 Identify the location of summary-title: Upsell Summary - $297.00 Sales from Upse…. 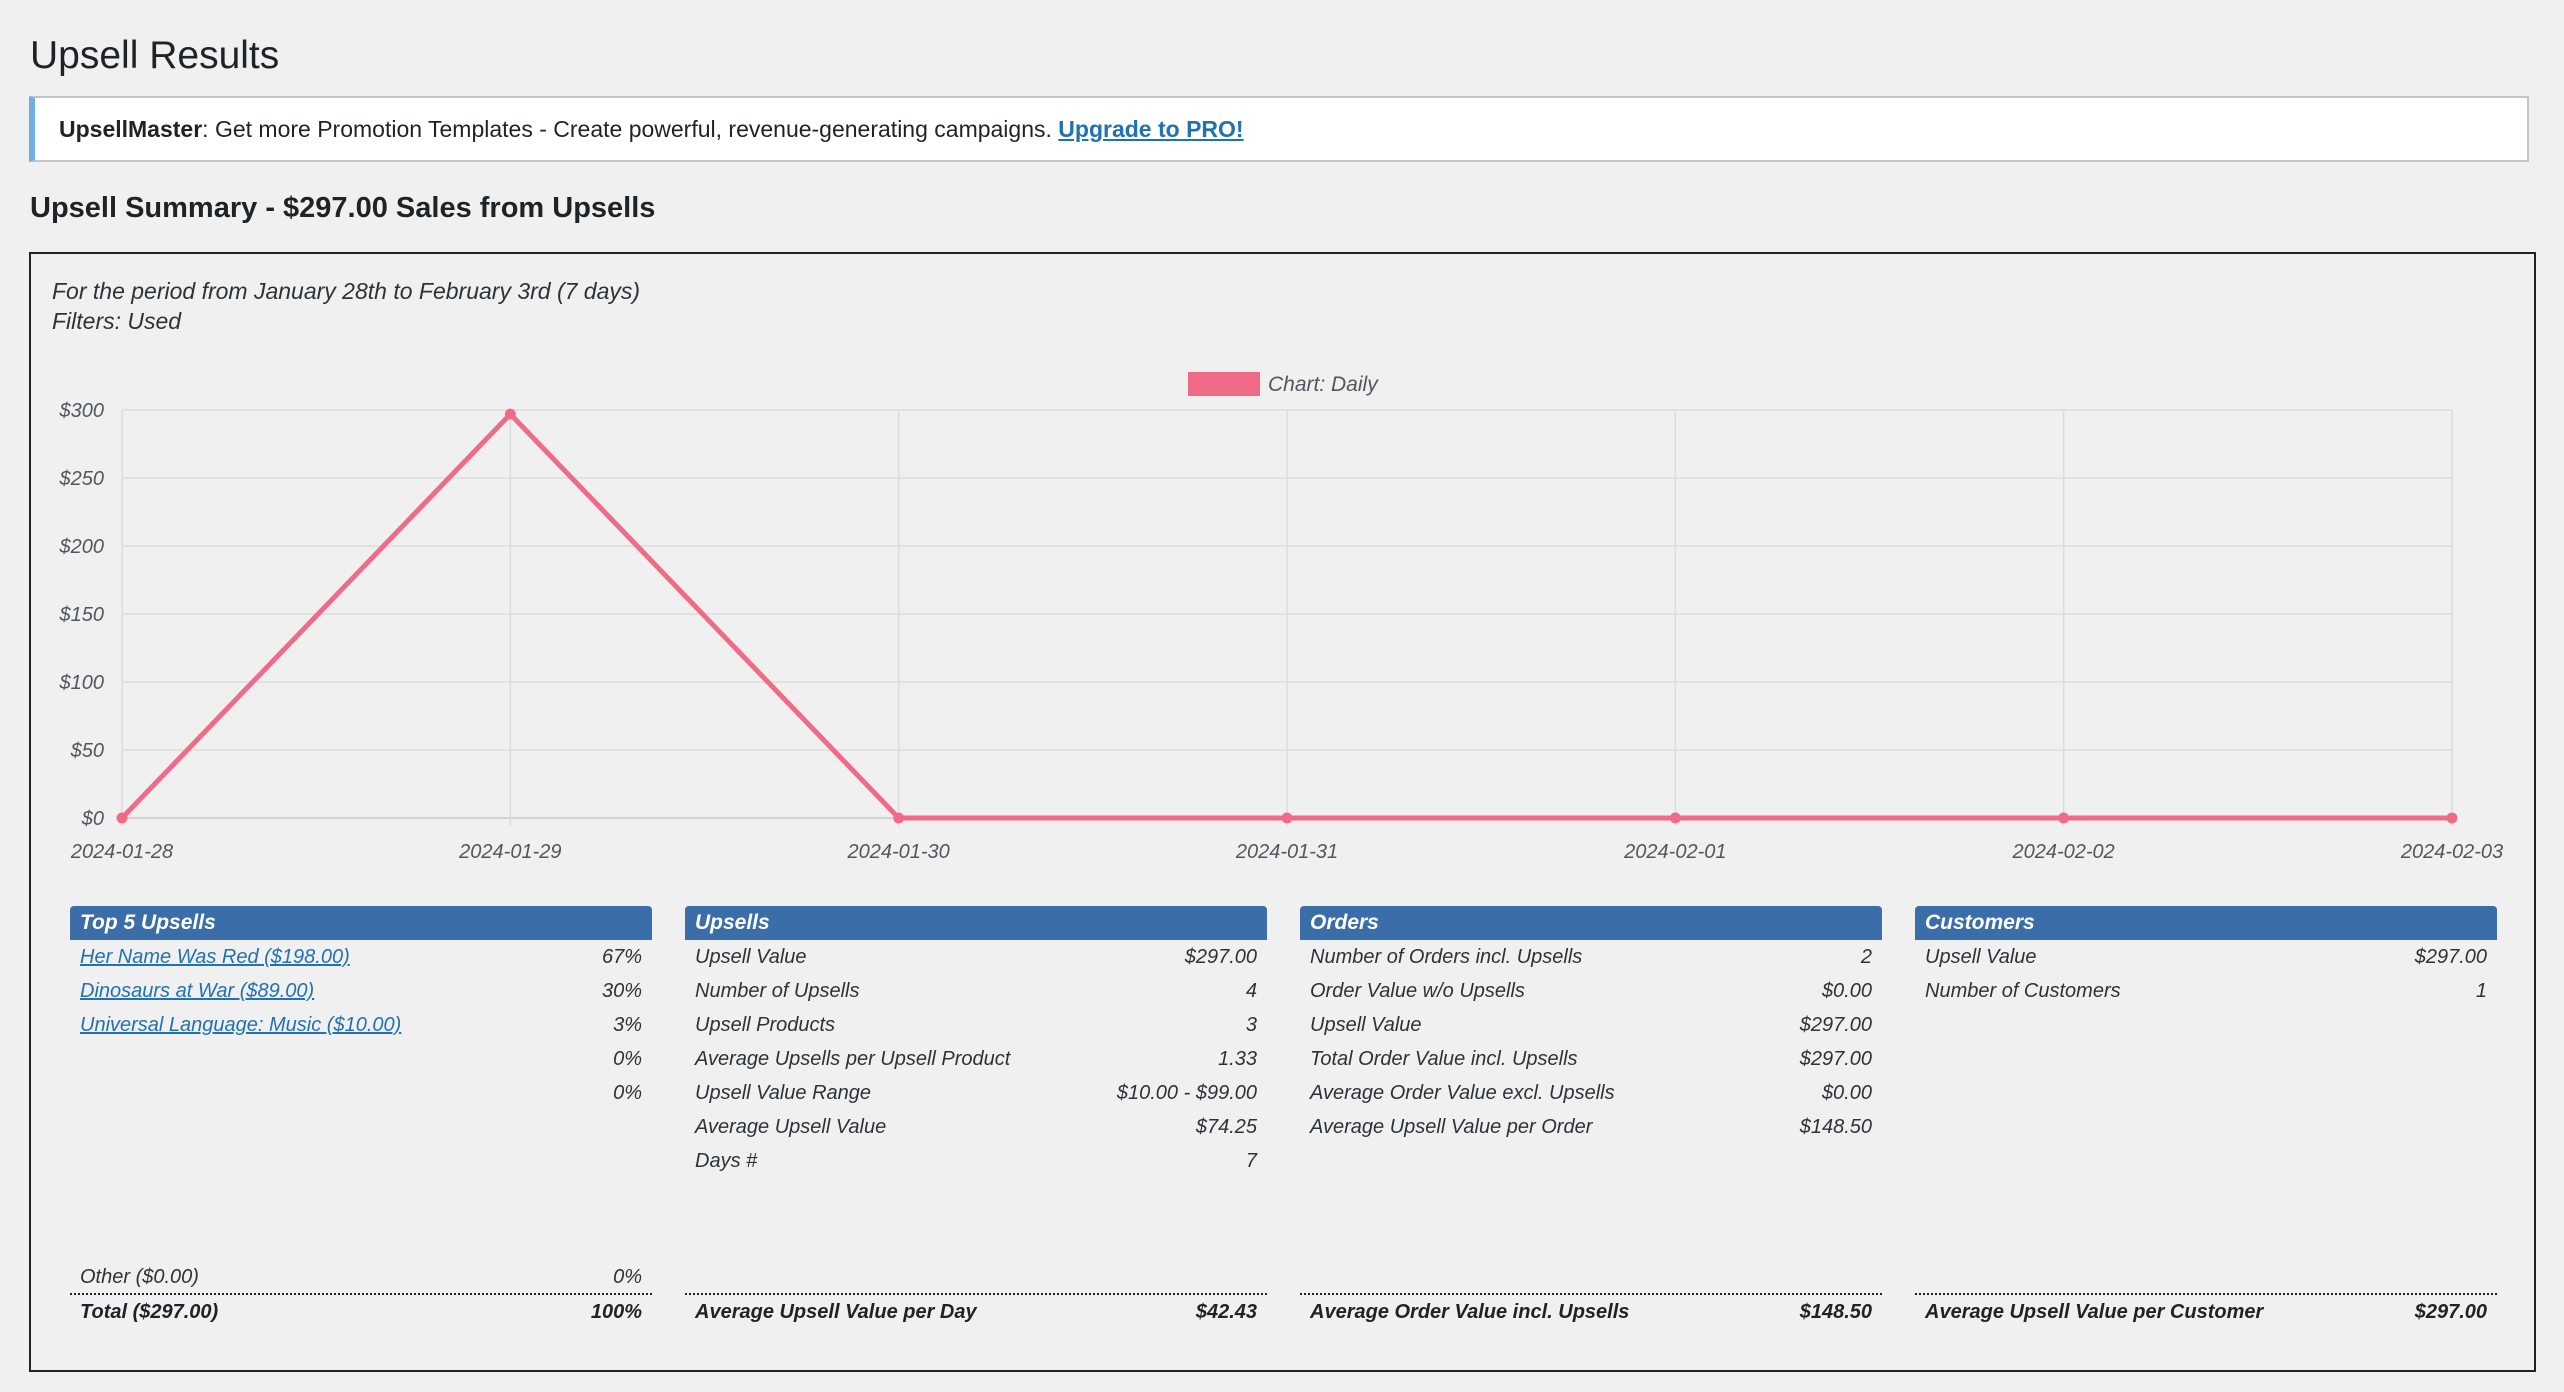
(343, 208).